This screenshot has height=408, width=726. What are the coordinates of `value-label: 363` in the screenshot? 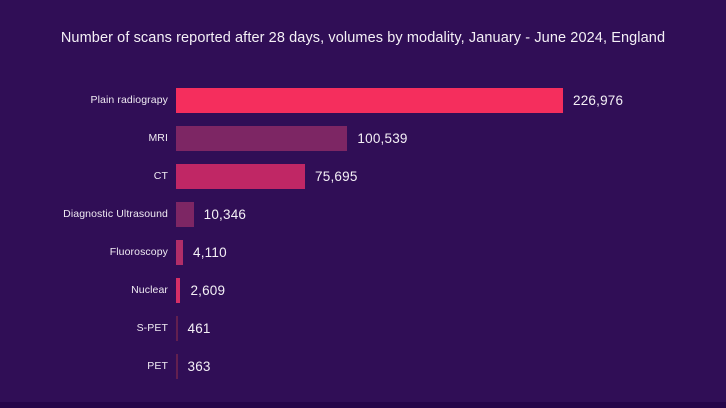 It's located at (199, 366).